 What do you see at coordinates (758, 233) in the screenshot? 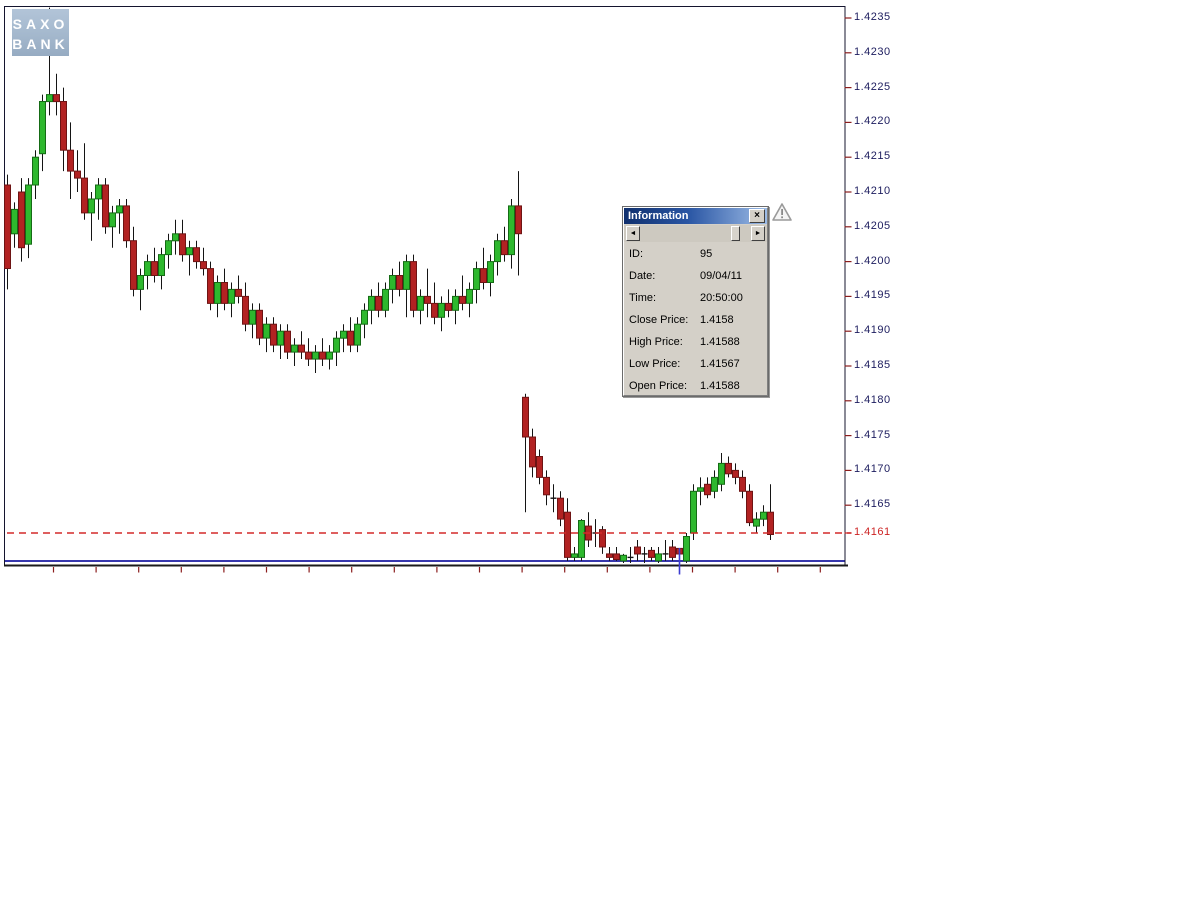
I see `scroll-right-icon: ►` at bounding box center [758, 233].